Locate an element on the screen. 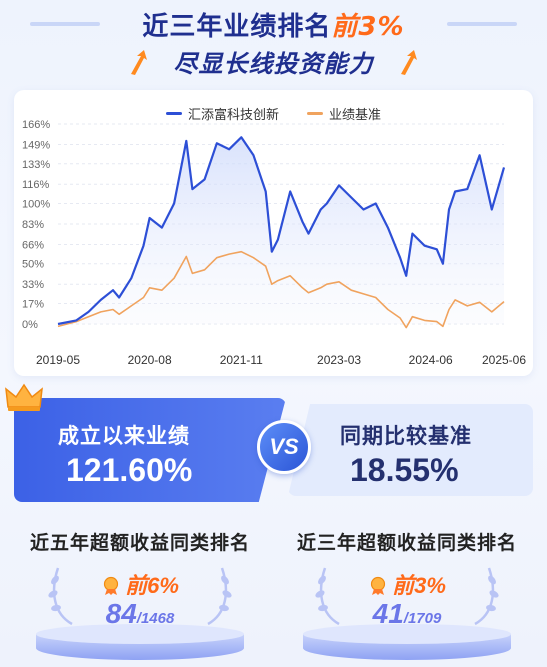  y-tick-label: 0% is located at coordinates (30, 325).